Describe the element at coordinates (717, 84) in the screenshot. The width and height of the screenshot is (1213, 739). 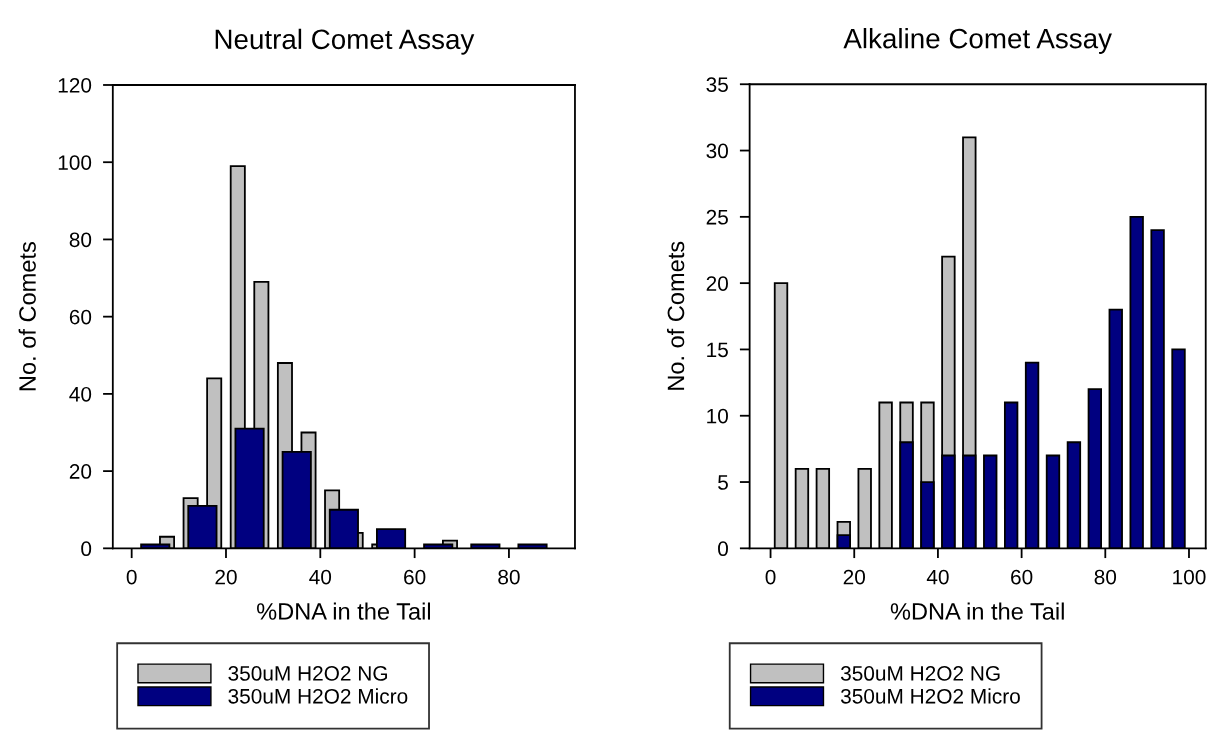
I see `y-tick-label: 35` at that location.